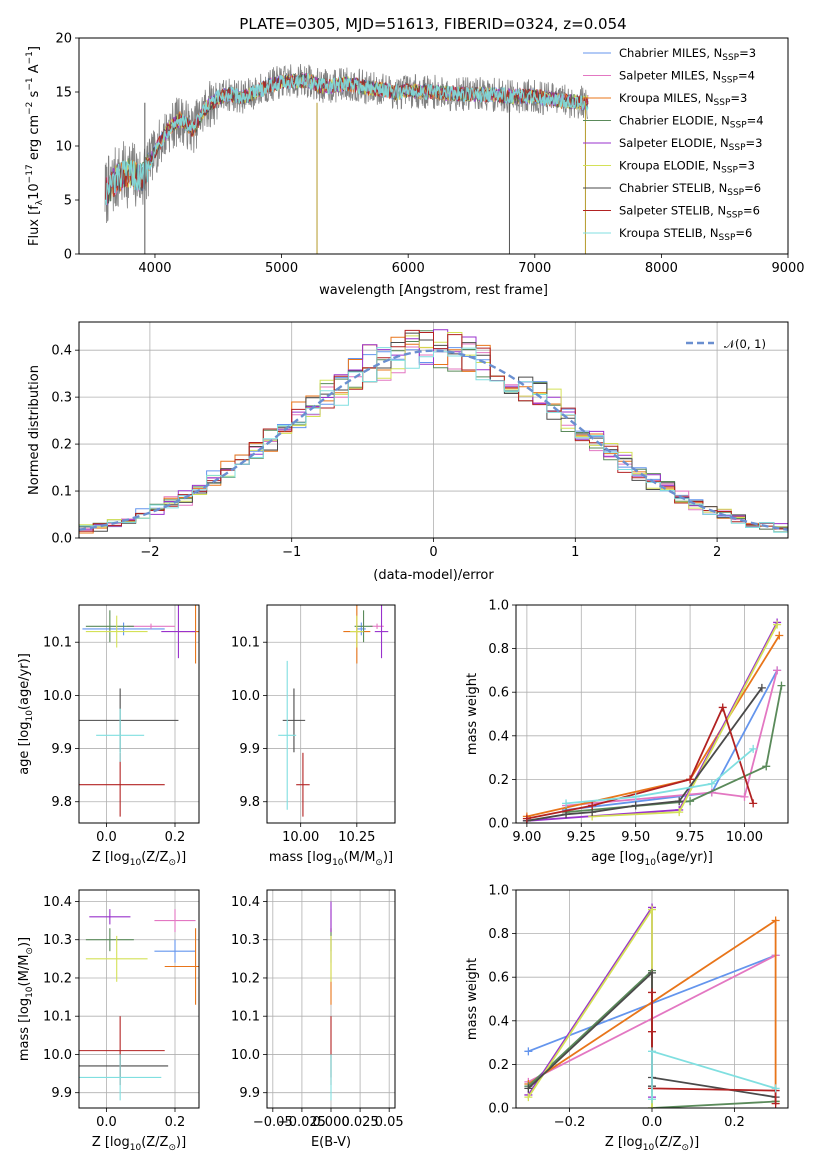 This screenshot has width=819, height=1170. I want to click on x-tick-label: 2, so click(717, 552).